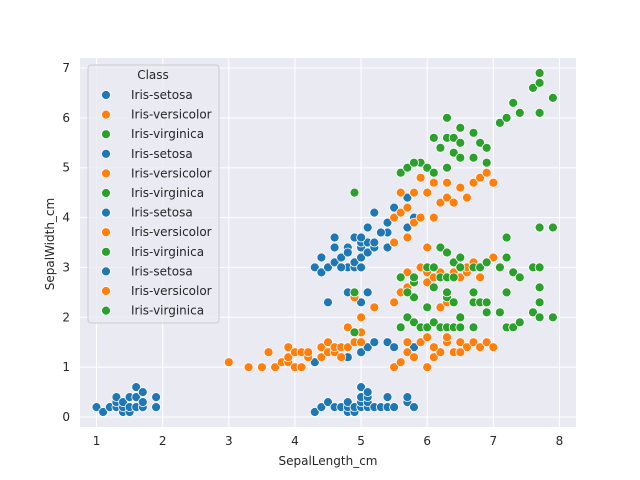 This screenshot has width=640, height=480. Describe the element at coordinates (50, 244) in the screenshot. I see `y-axis-label: SepalWidth_cm` at that location.